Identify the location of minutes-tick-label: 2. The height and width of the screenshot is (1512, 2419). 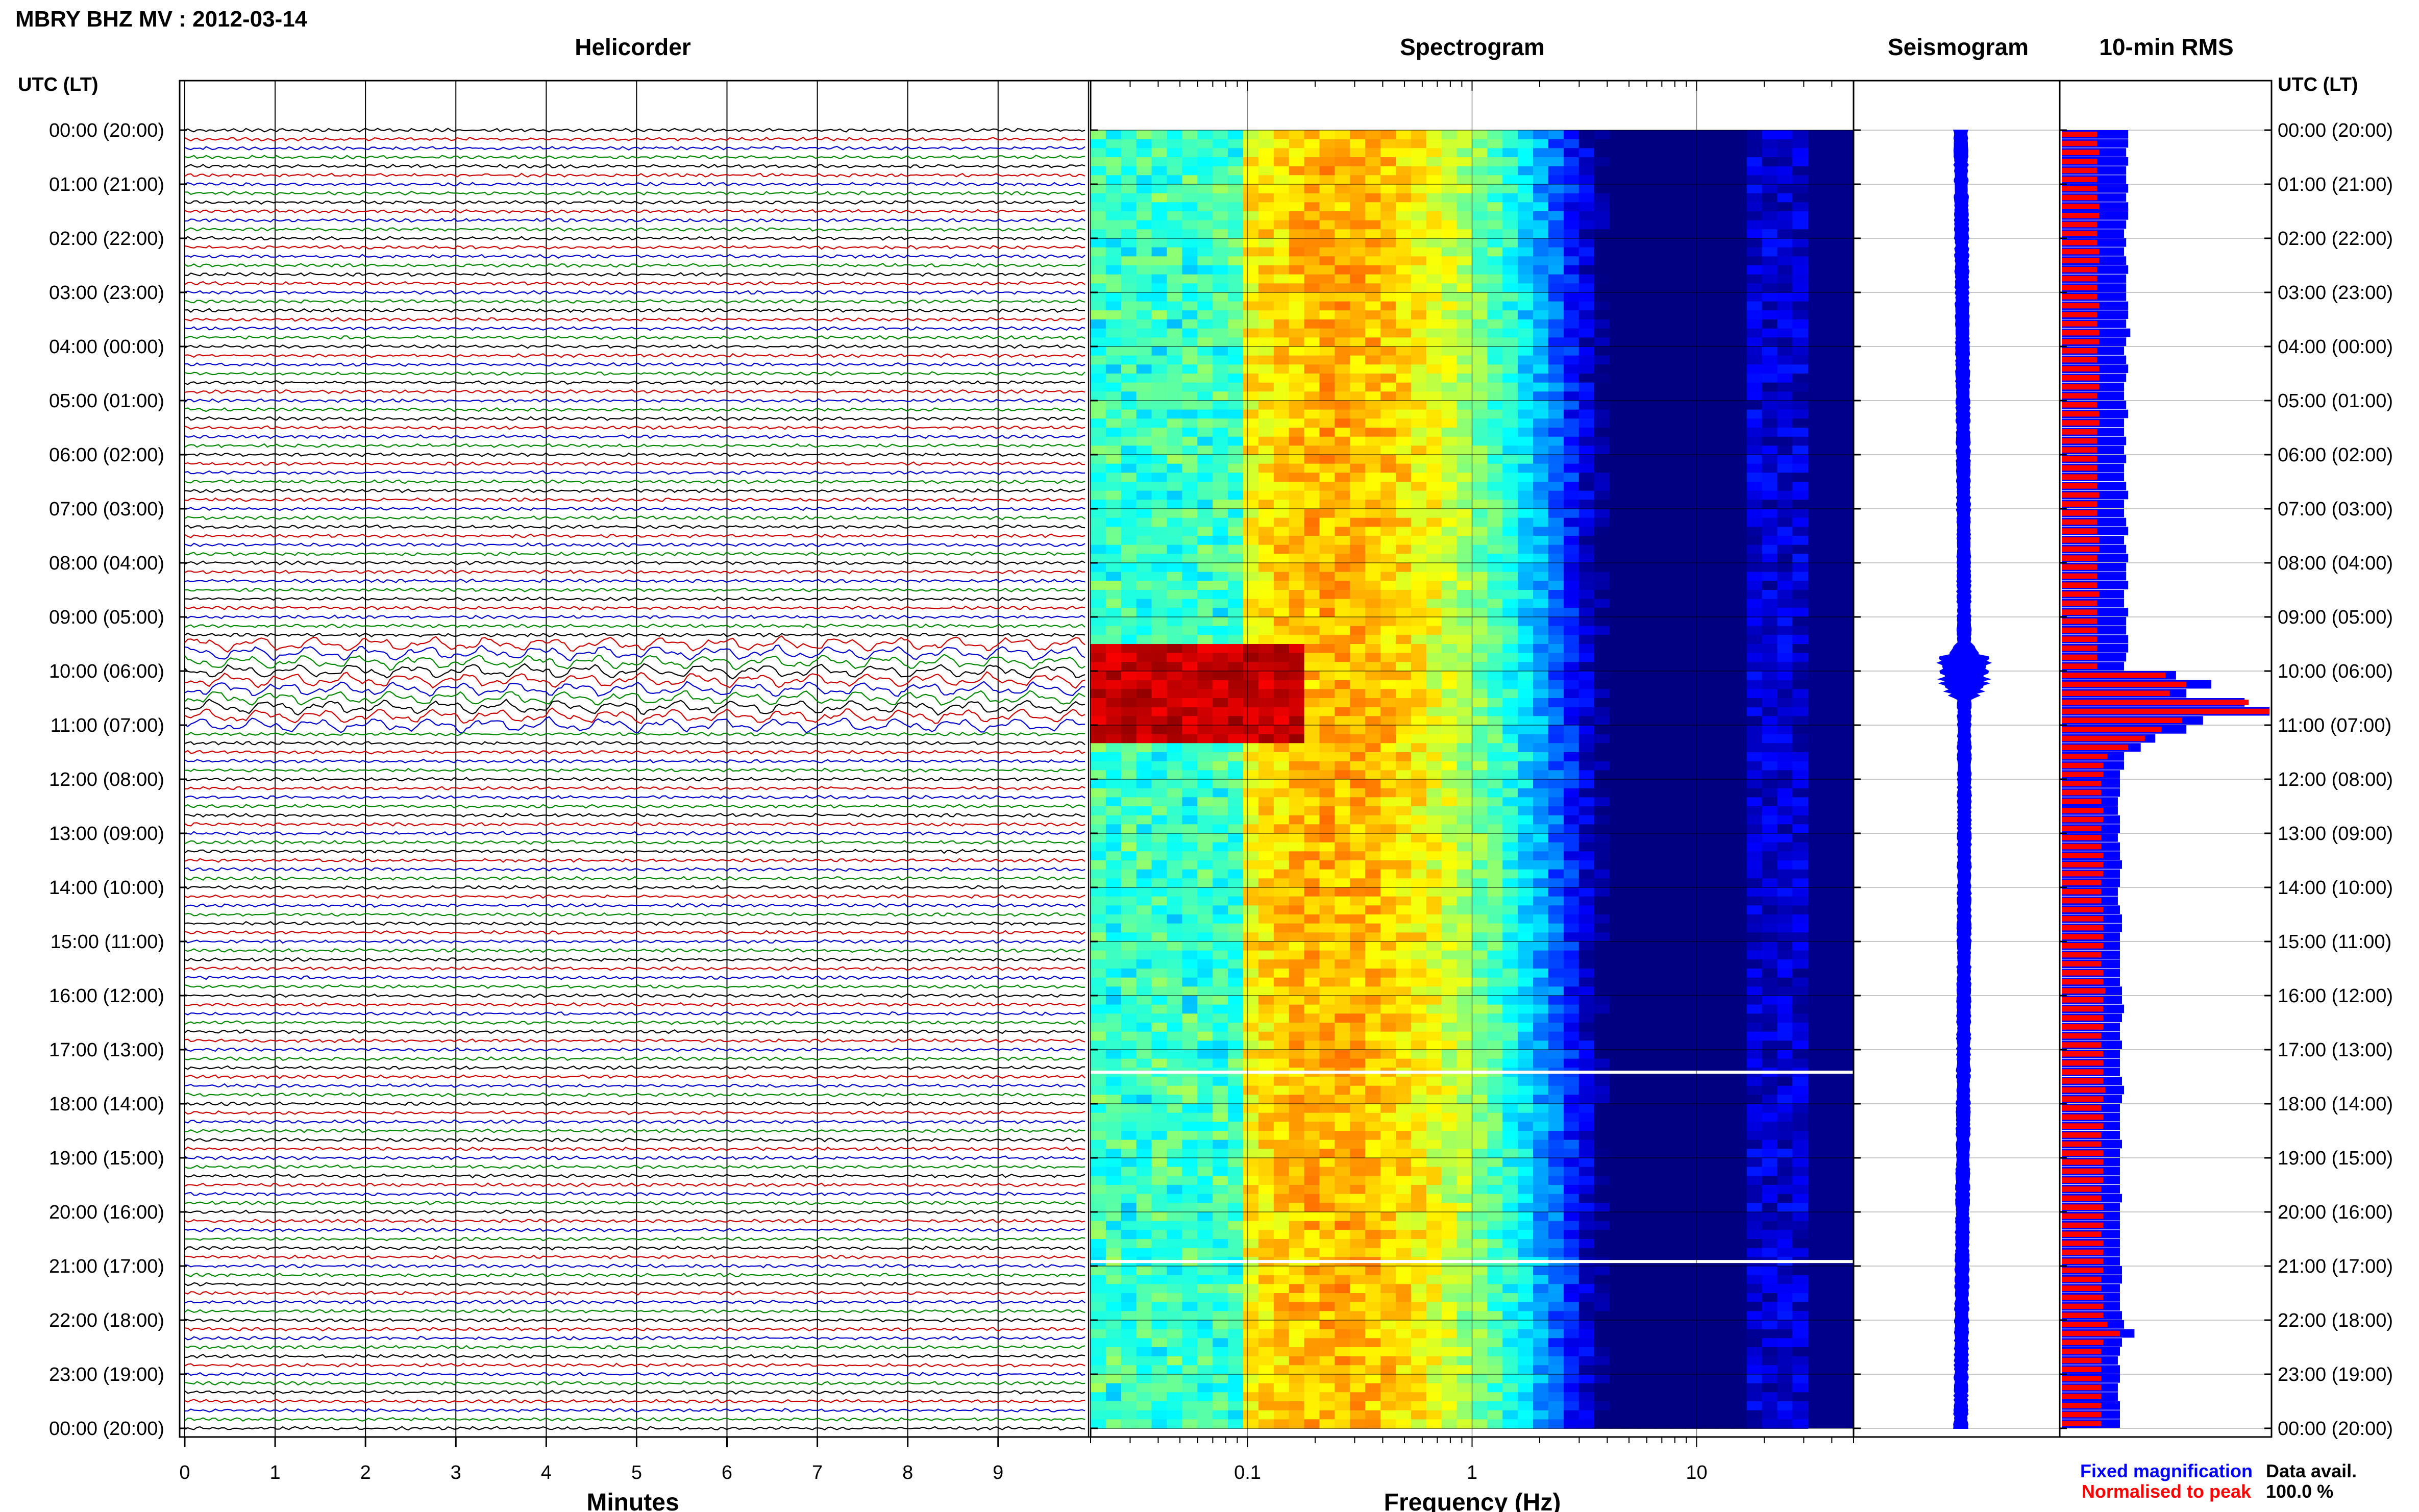
(365, 1472).